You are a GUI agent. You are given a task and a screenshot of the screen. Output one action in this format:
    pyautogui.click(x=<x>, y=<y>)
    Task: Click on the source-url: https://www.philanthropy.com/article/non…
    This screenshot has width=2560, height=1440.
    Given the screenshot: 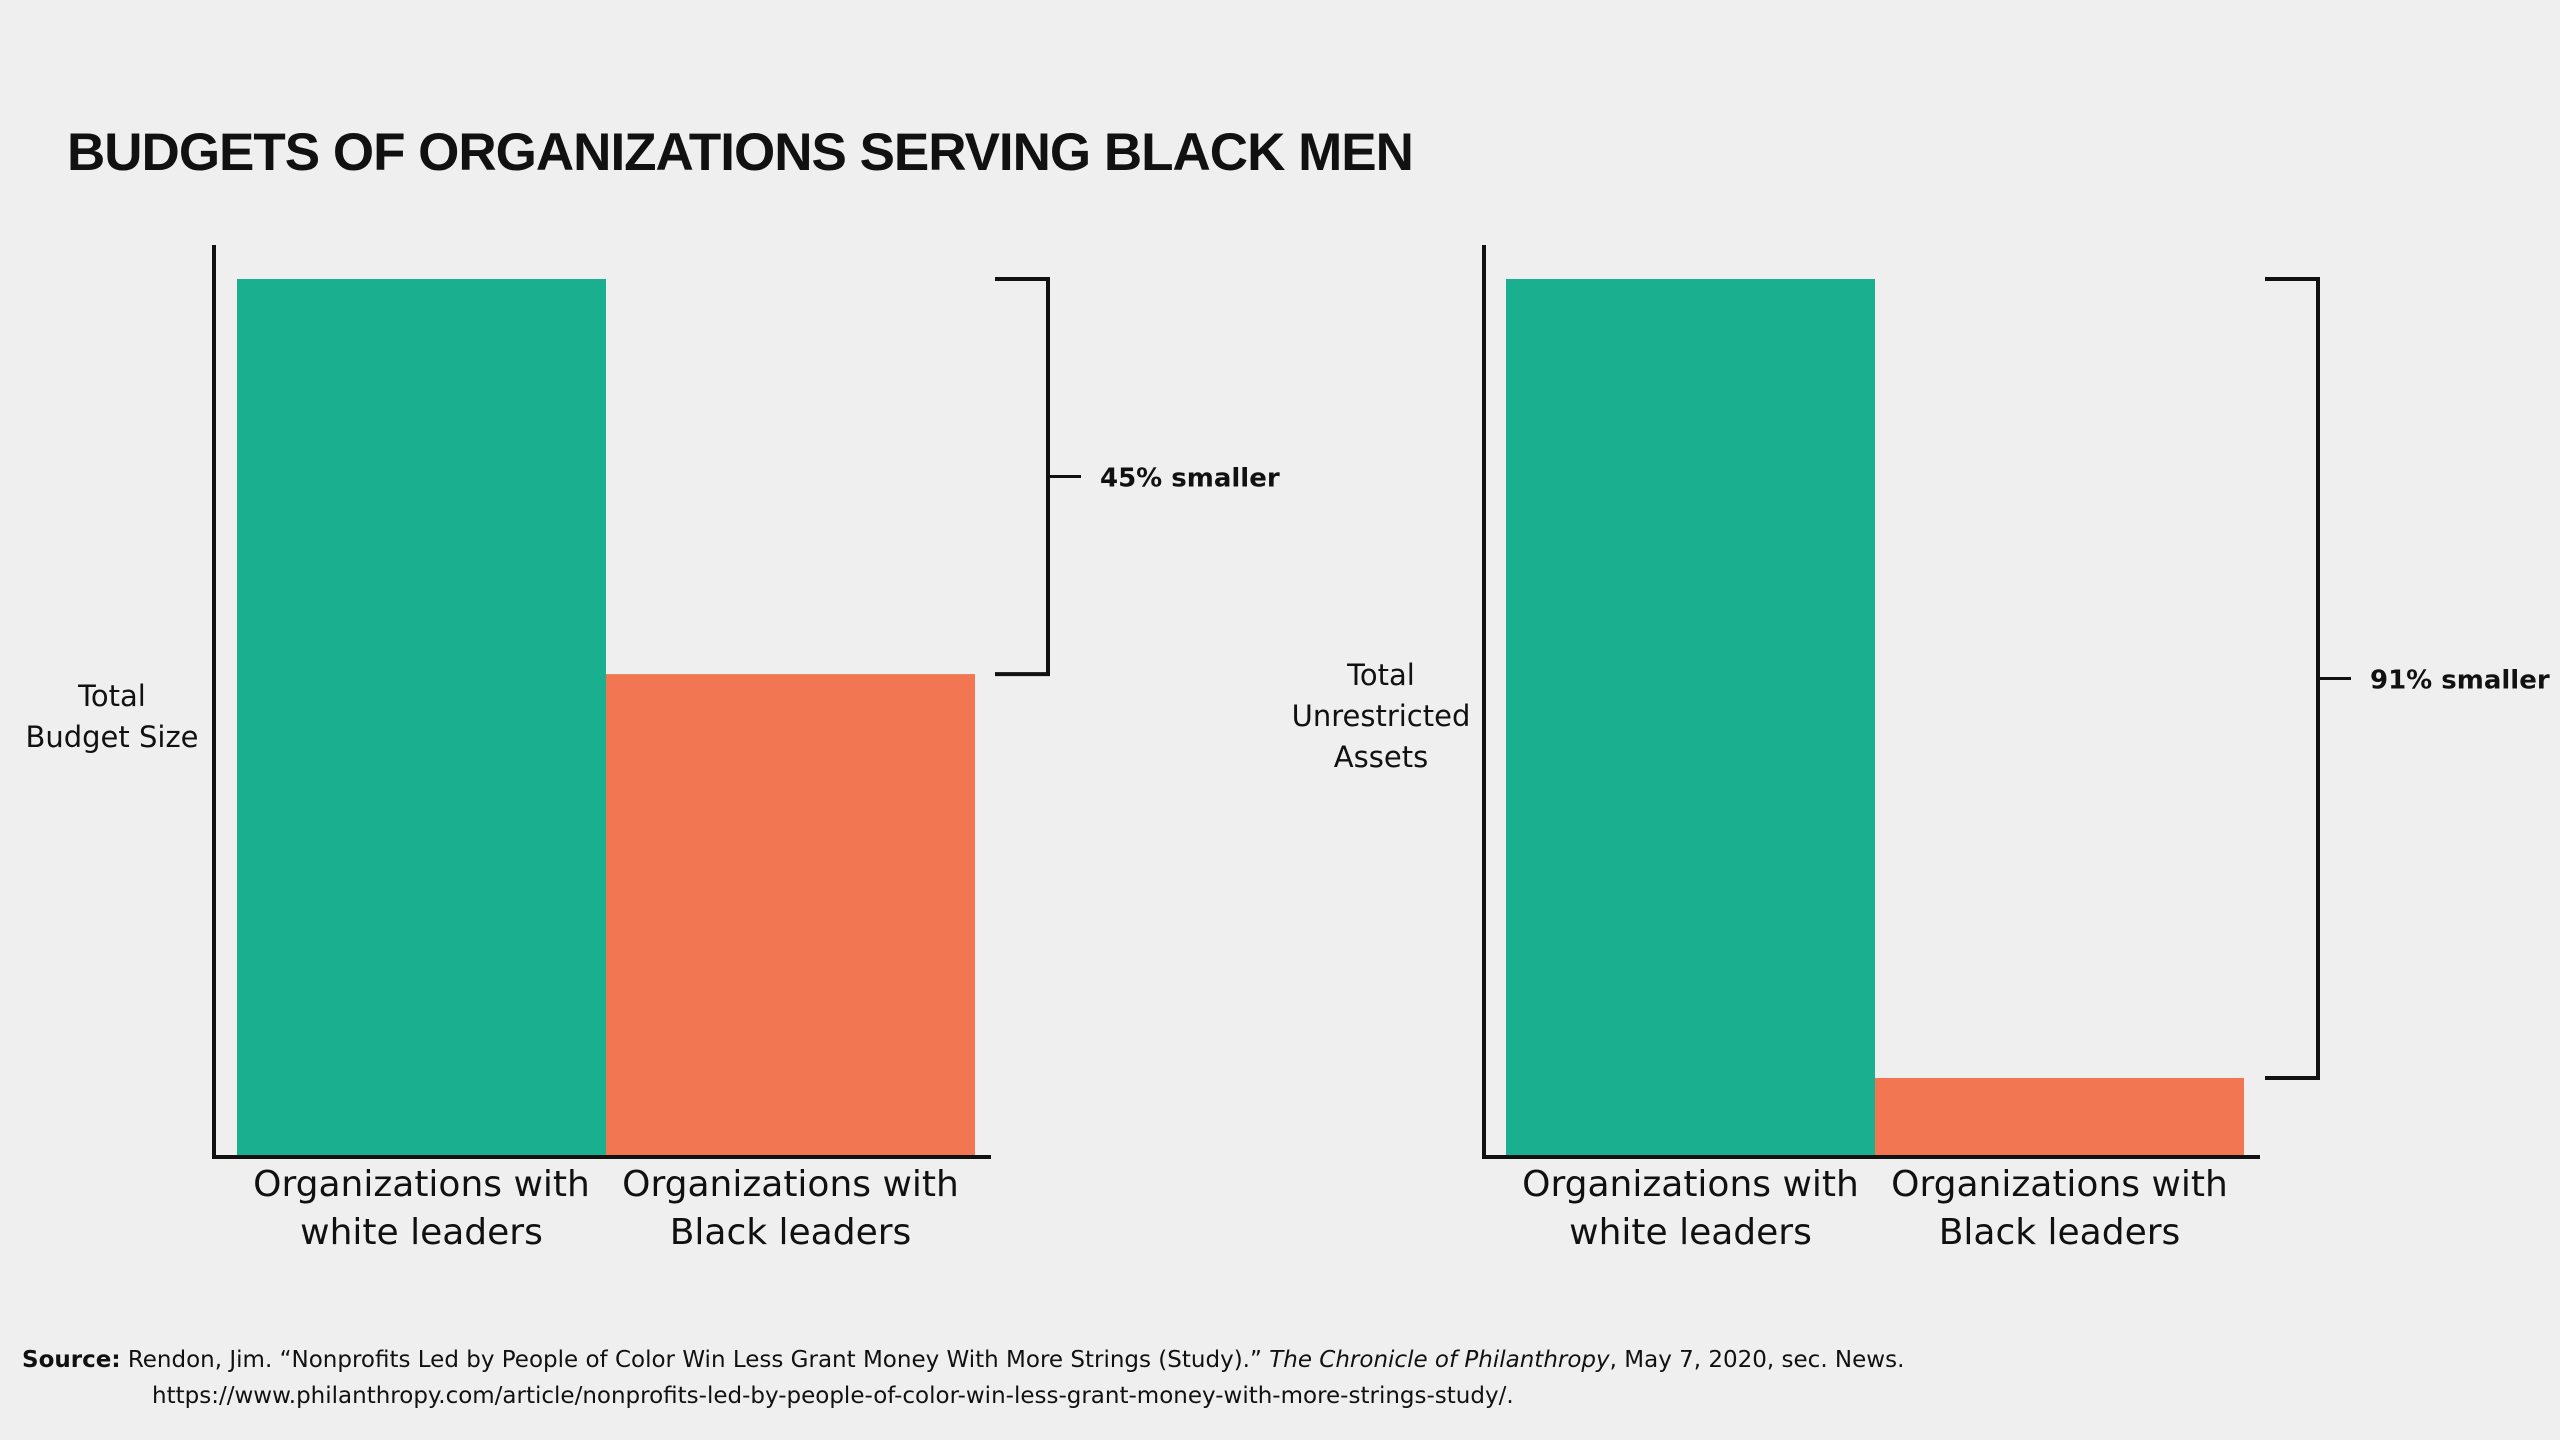 What is the action you would take?
    pyautogui.click(x=833, y=1396)
    